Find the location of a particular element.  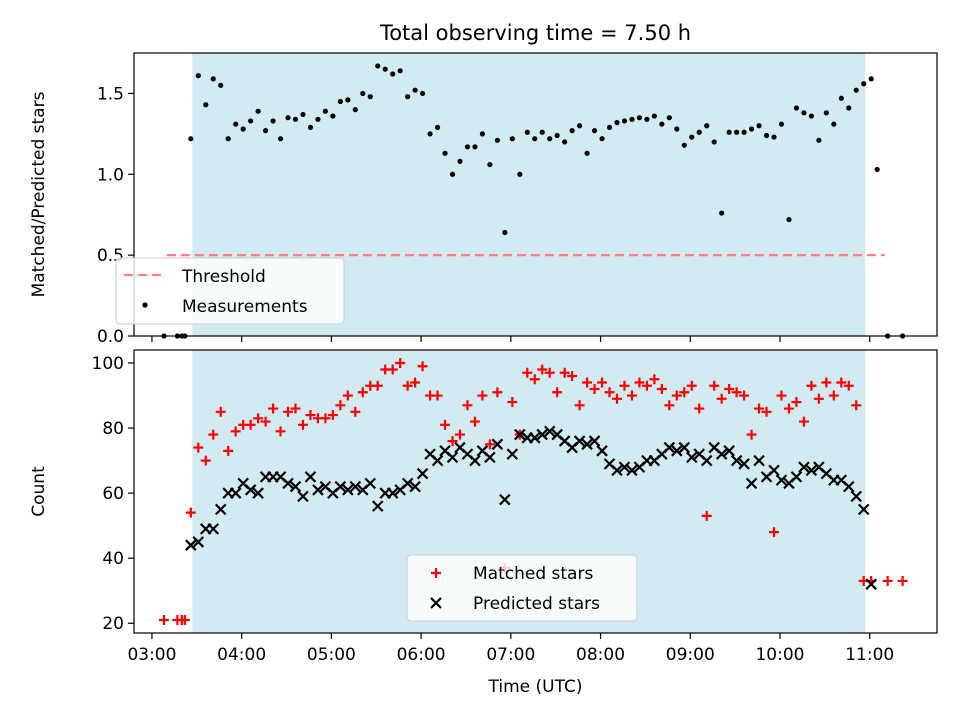

x-tick-label: 10:00 is located at coordinates (779, 655).